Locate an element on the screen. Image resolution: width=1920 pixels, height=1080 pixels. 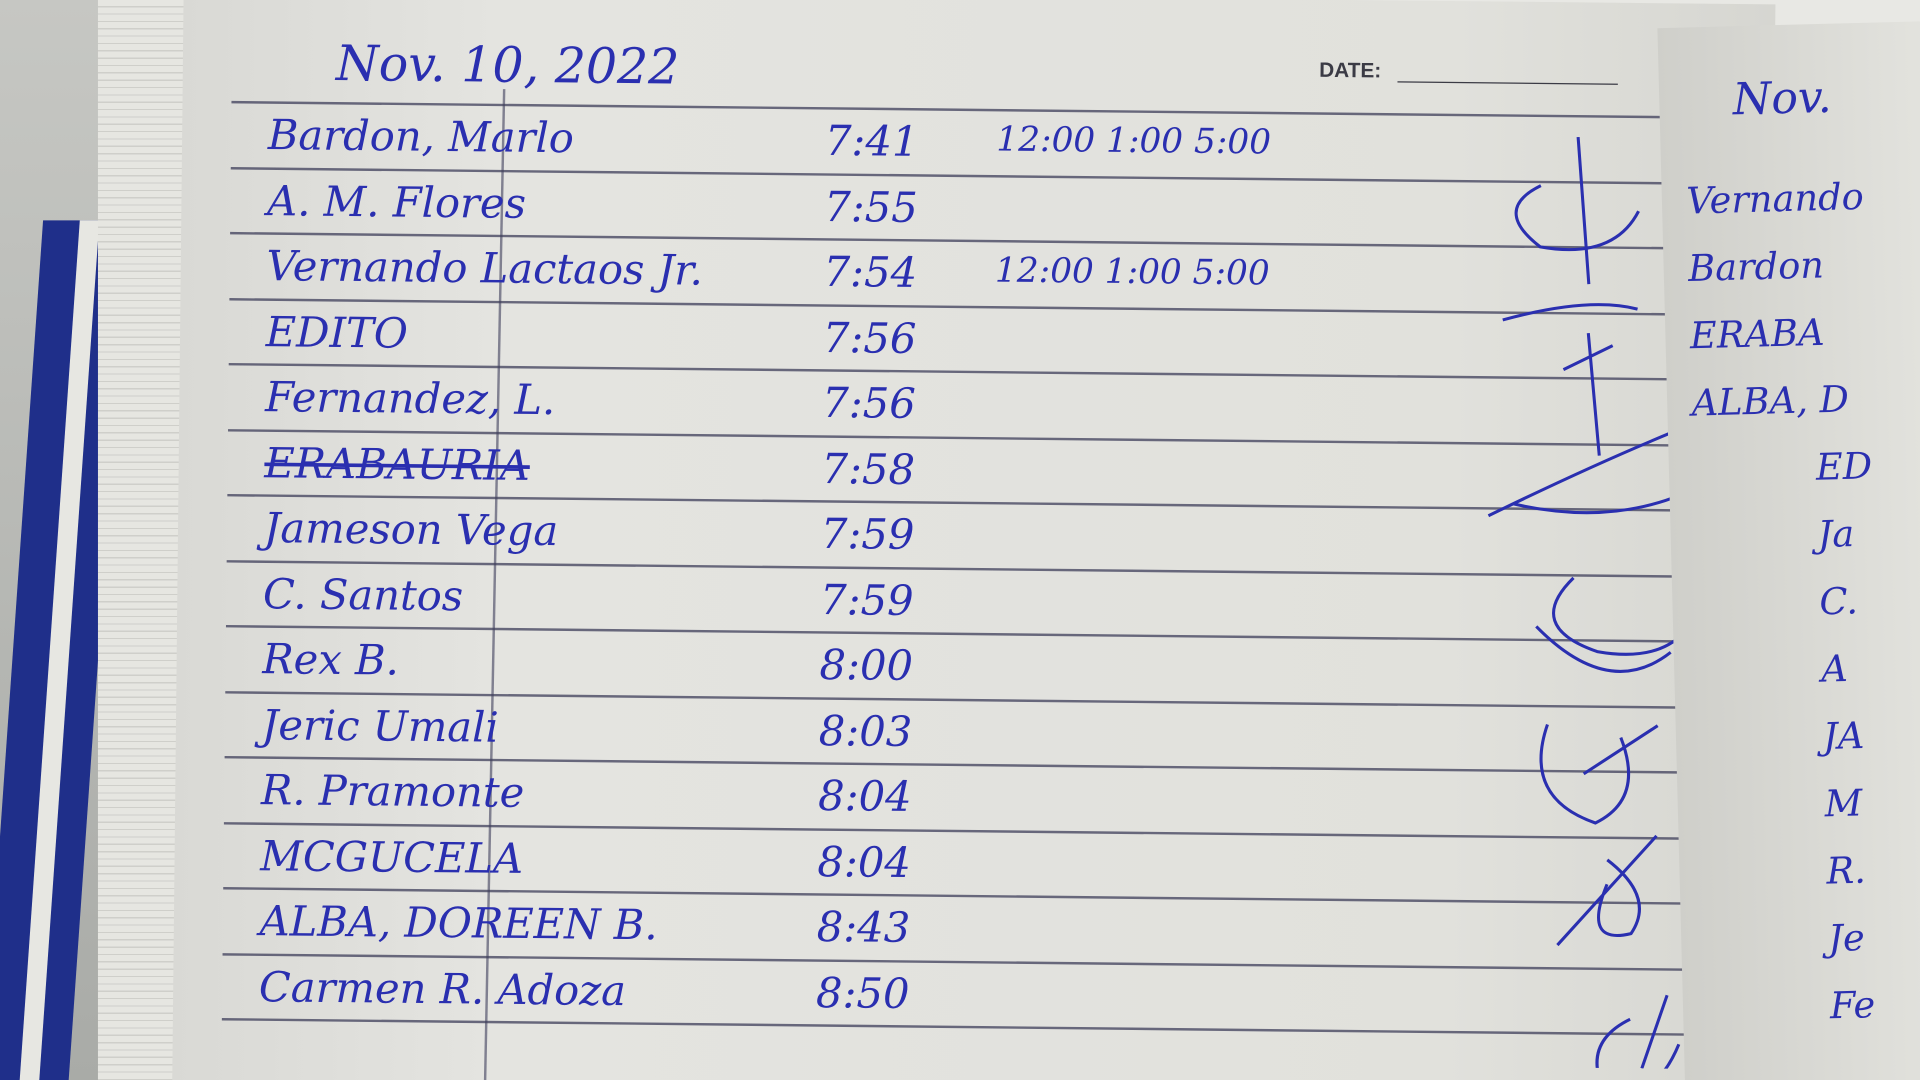
facing-page-entry: Vernando is located at coordinates (1775, 199).